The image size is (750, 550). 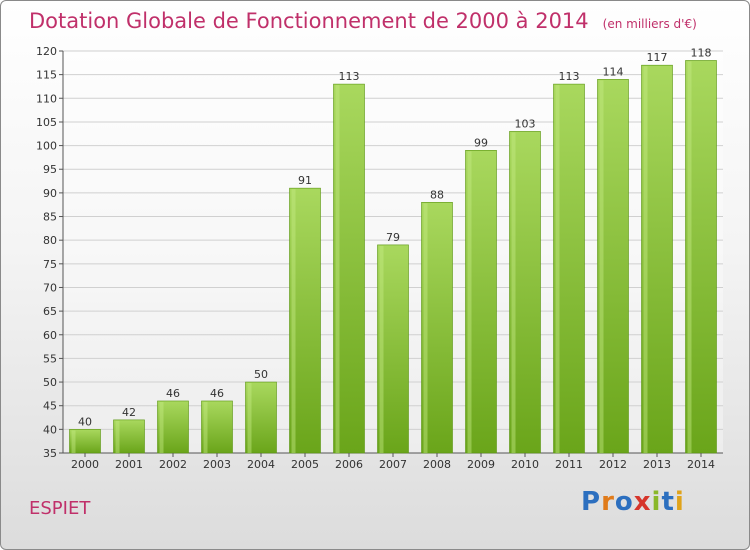 I want to click on y-tick-label: 70, so click(x=50, y=287).